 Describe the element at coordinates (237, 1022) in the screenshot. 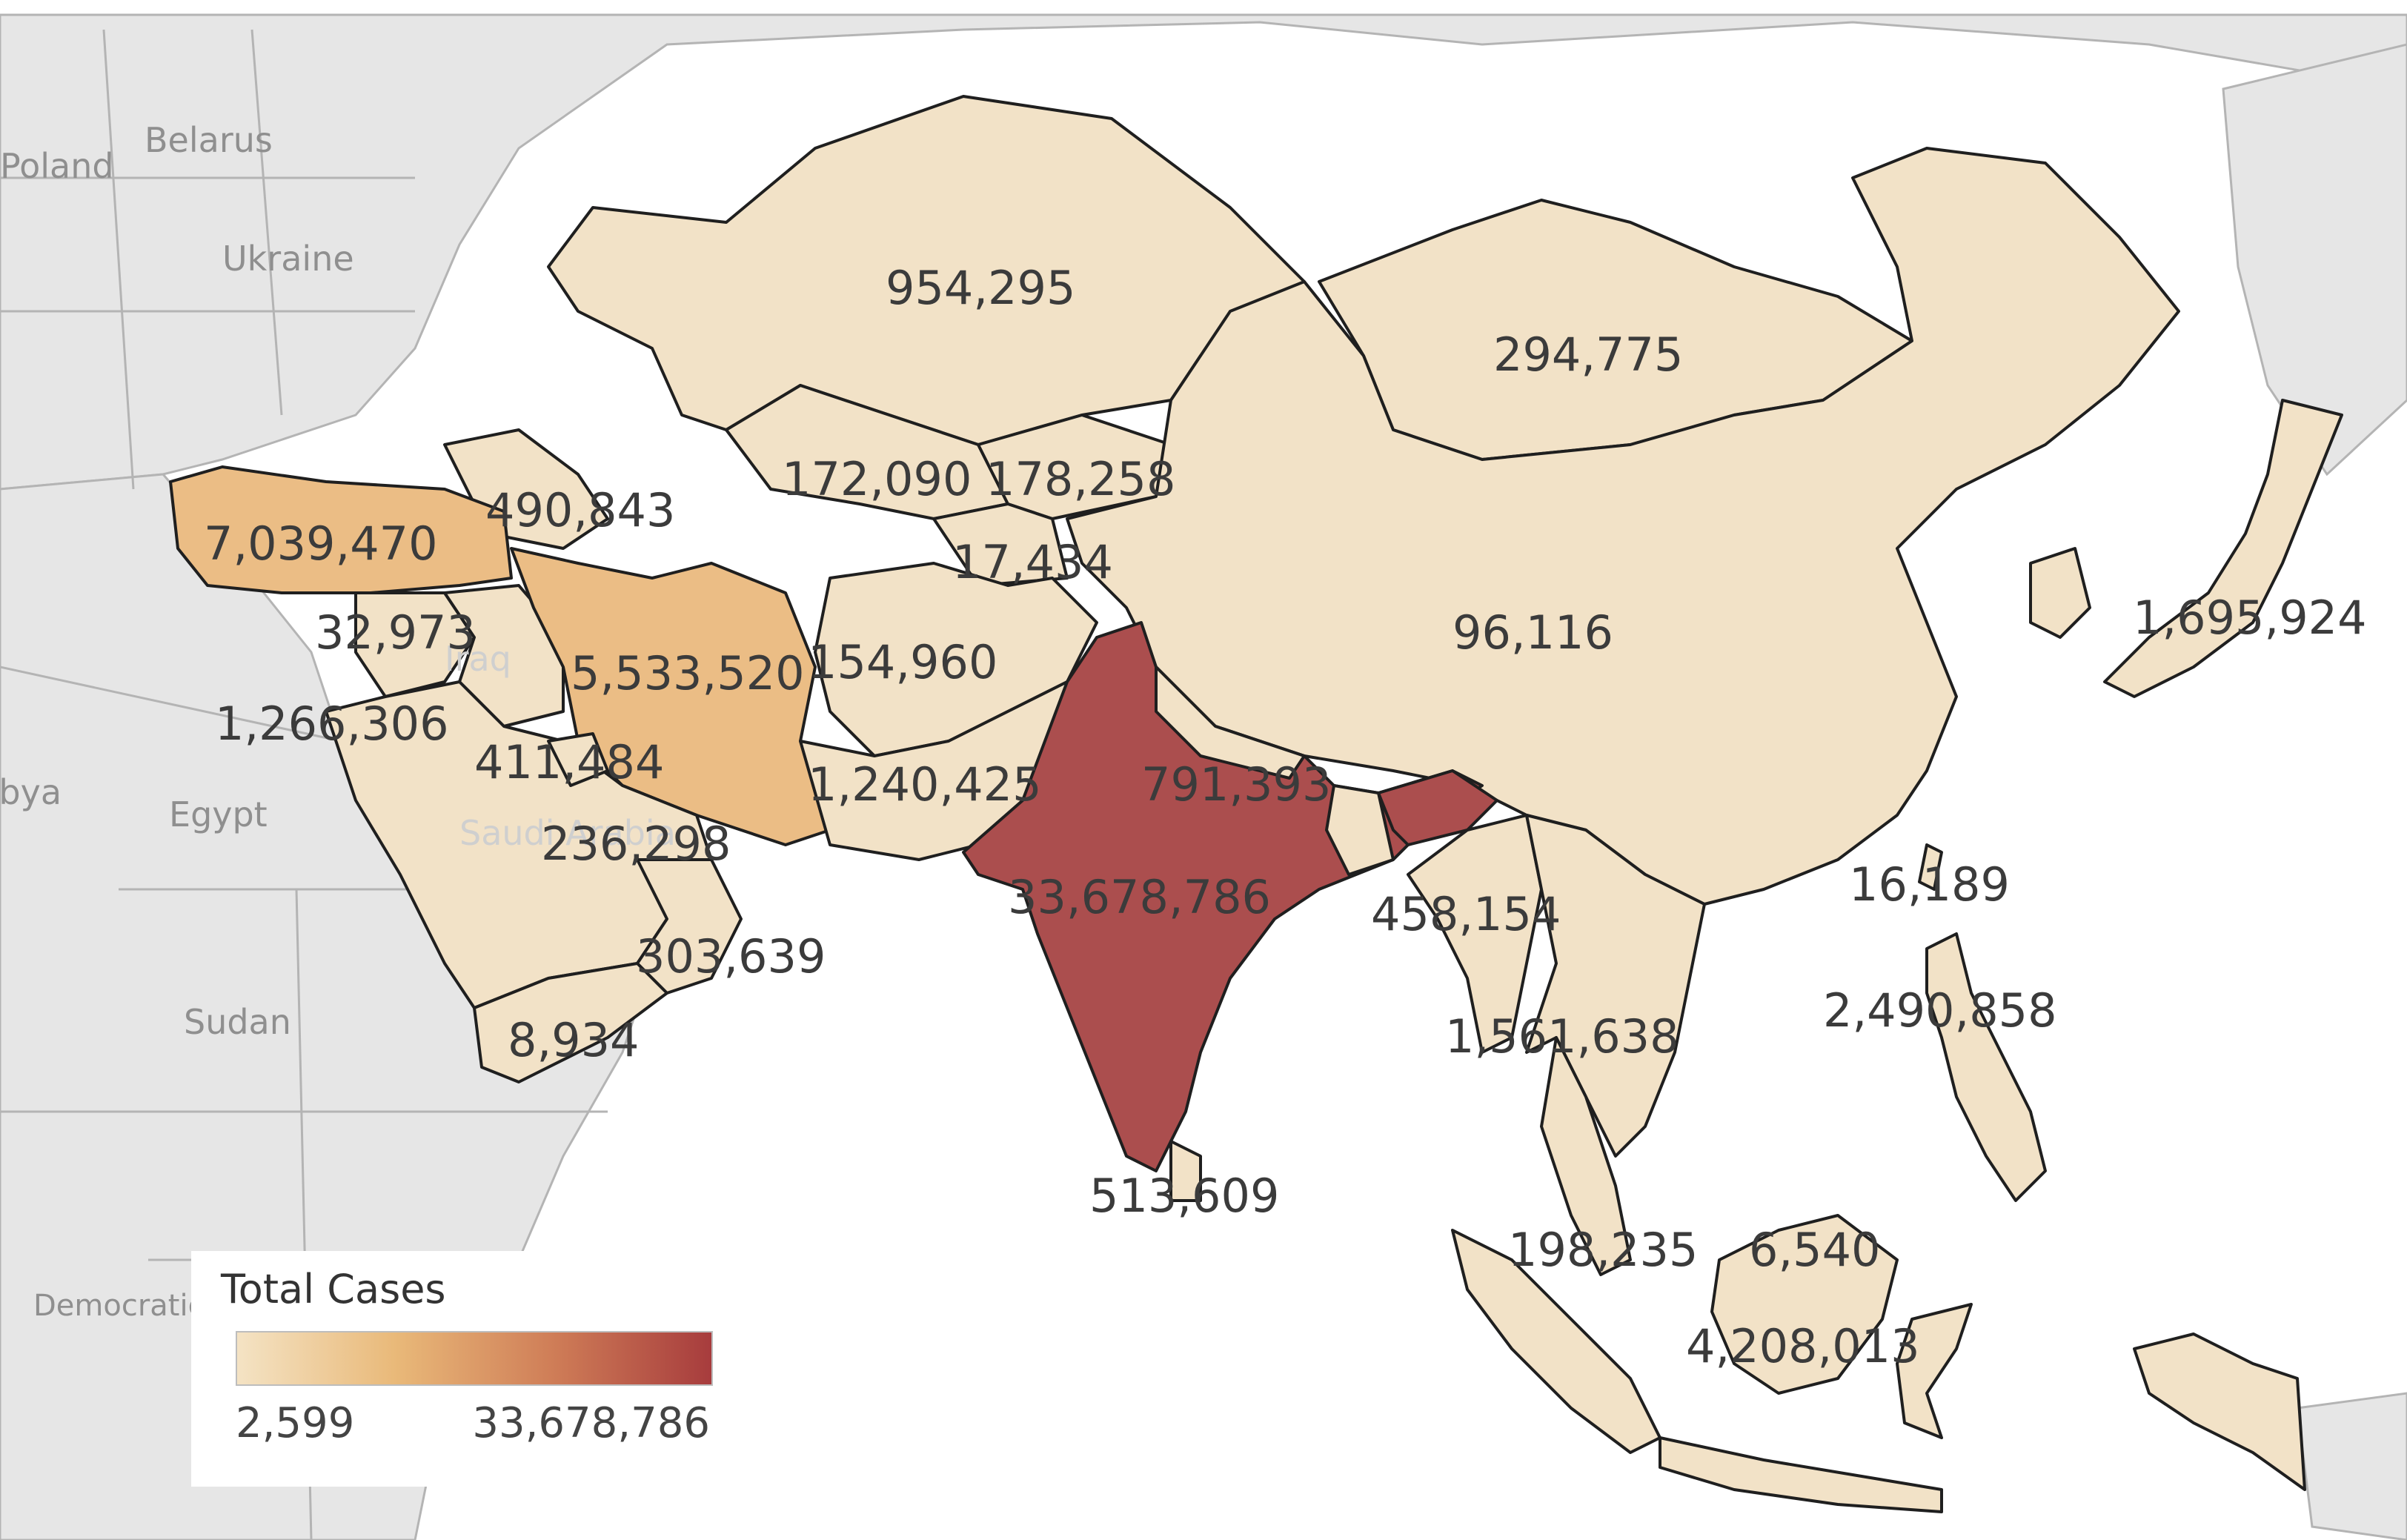

I see `basemap-label-sudan: Sudan` at that location.